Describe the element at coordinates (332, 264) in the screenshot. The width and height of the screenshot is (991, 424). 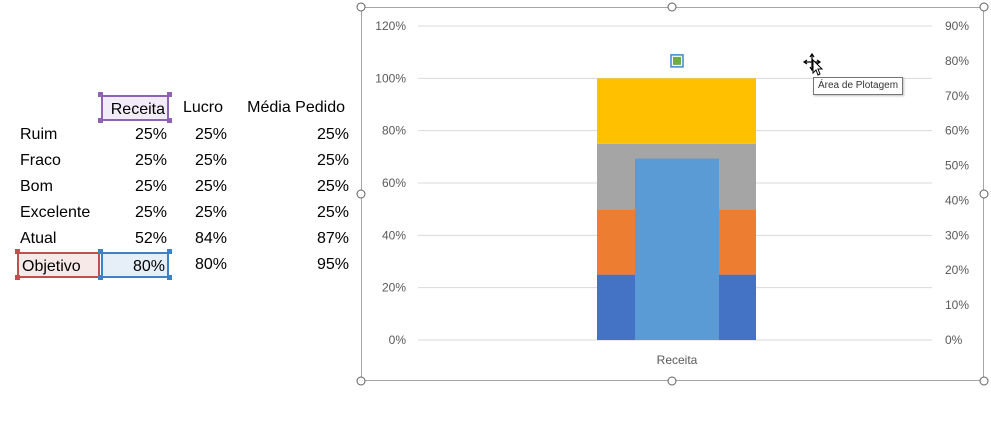
I see `cell-objetivo-media-pedido: 95%` at that location.